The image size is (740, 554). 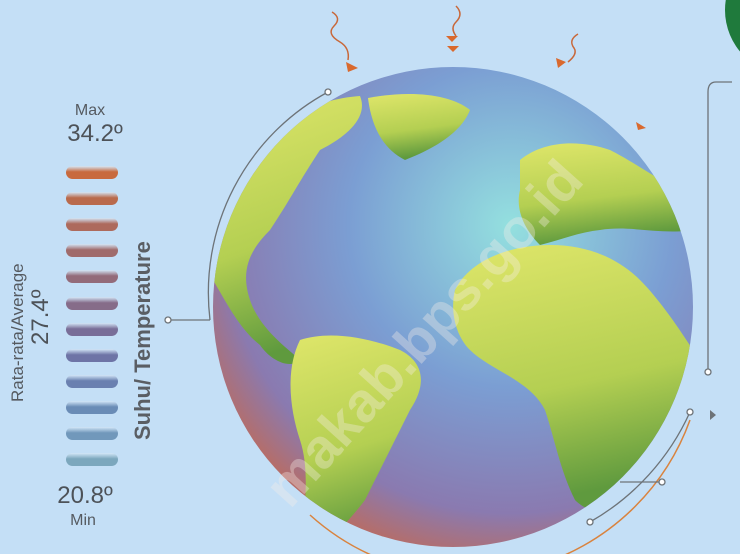 I want to click on max-label: Max, so click(x=90, y=110).